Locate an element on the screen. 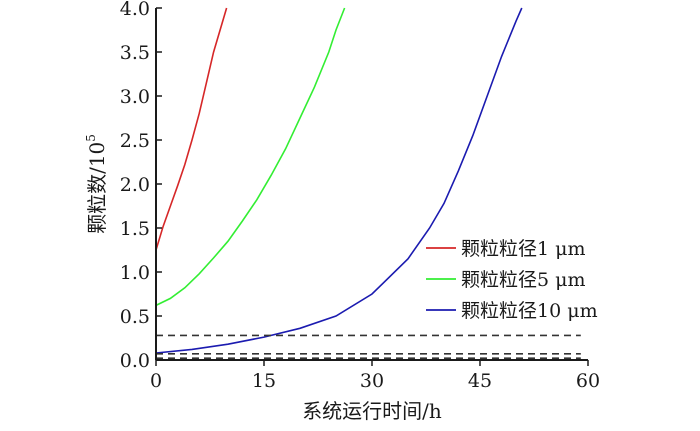 The width and height of the screenshot is (700, 431). y-axis-title-exponent: 5 is located at coordinates (91, 138).